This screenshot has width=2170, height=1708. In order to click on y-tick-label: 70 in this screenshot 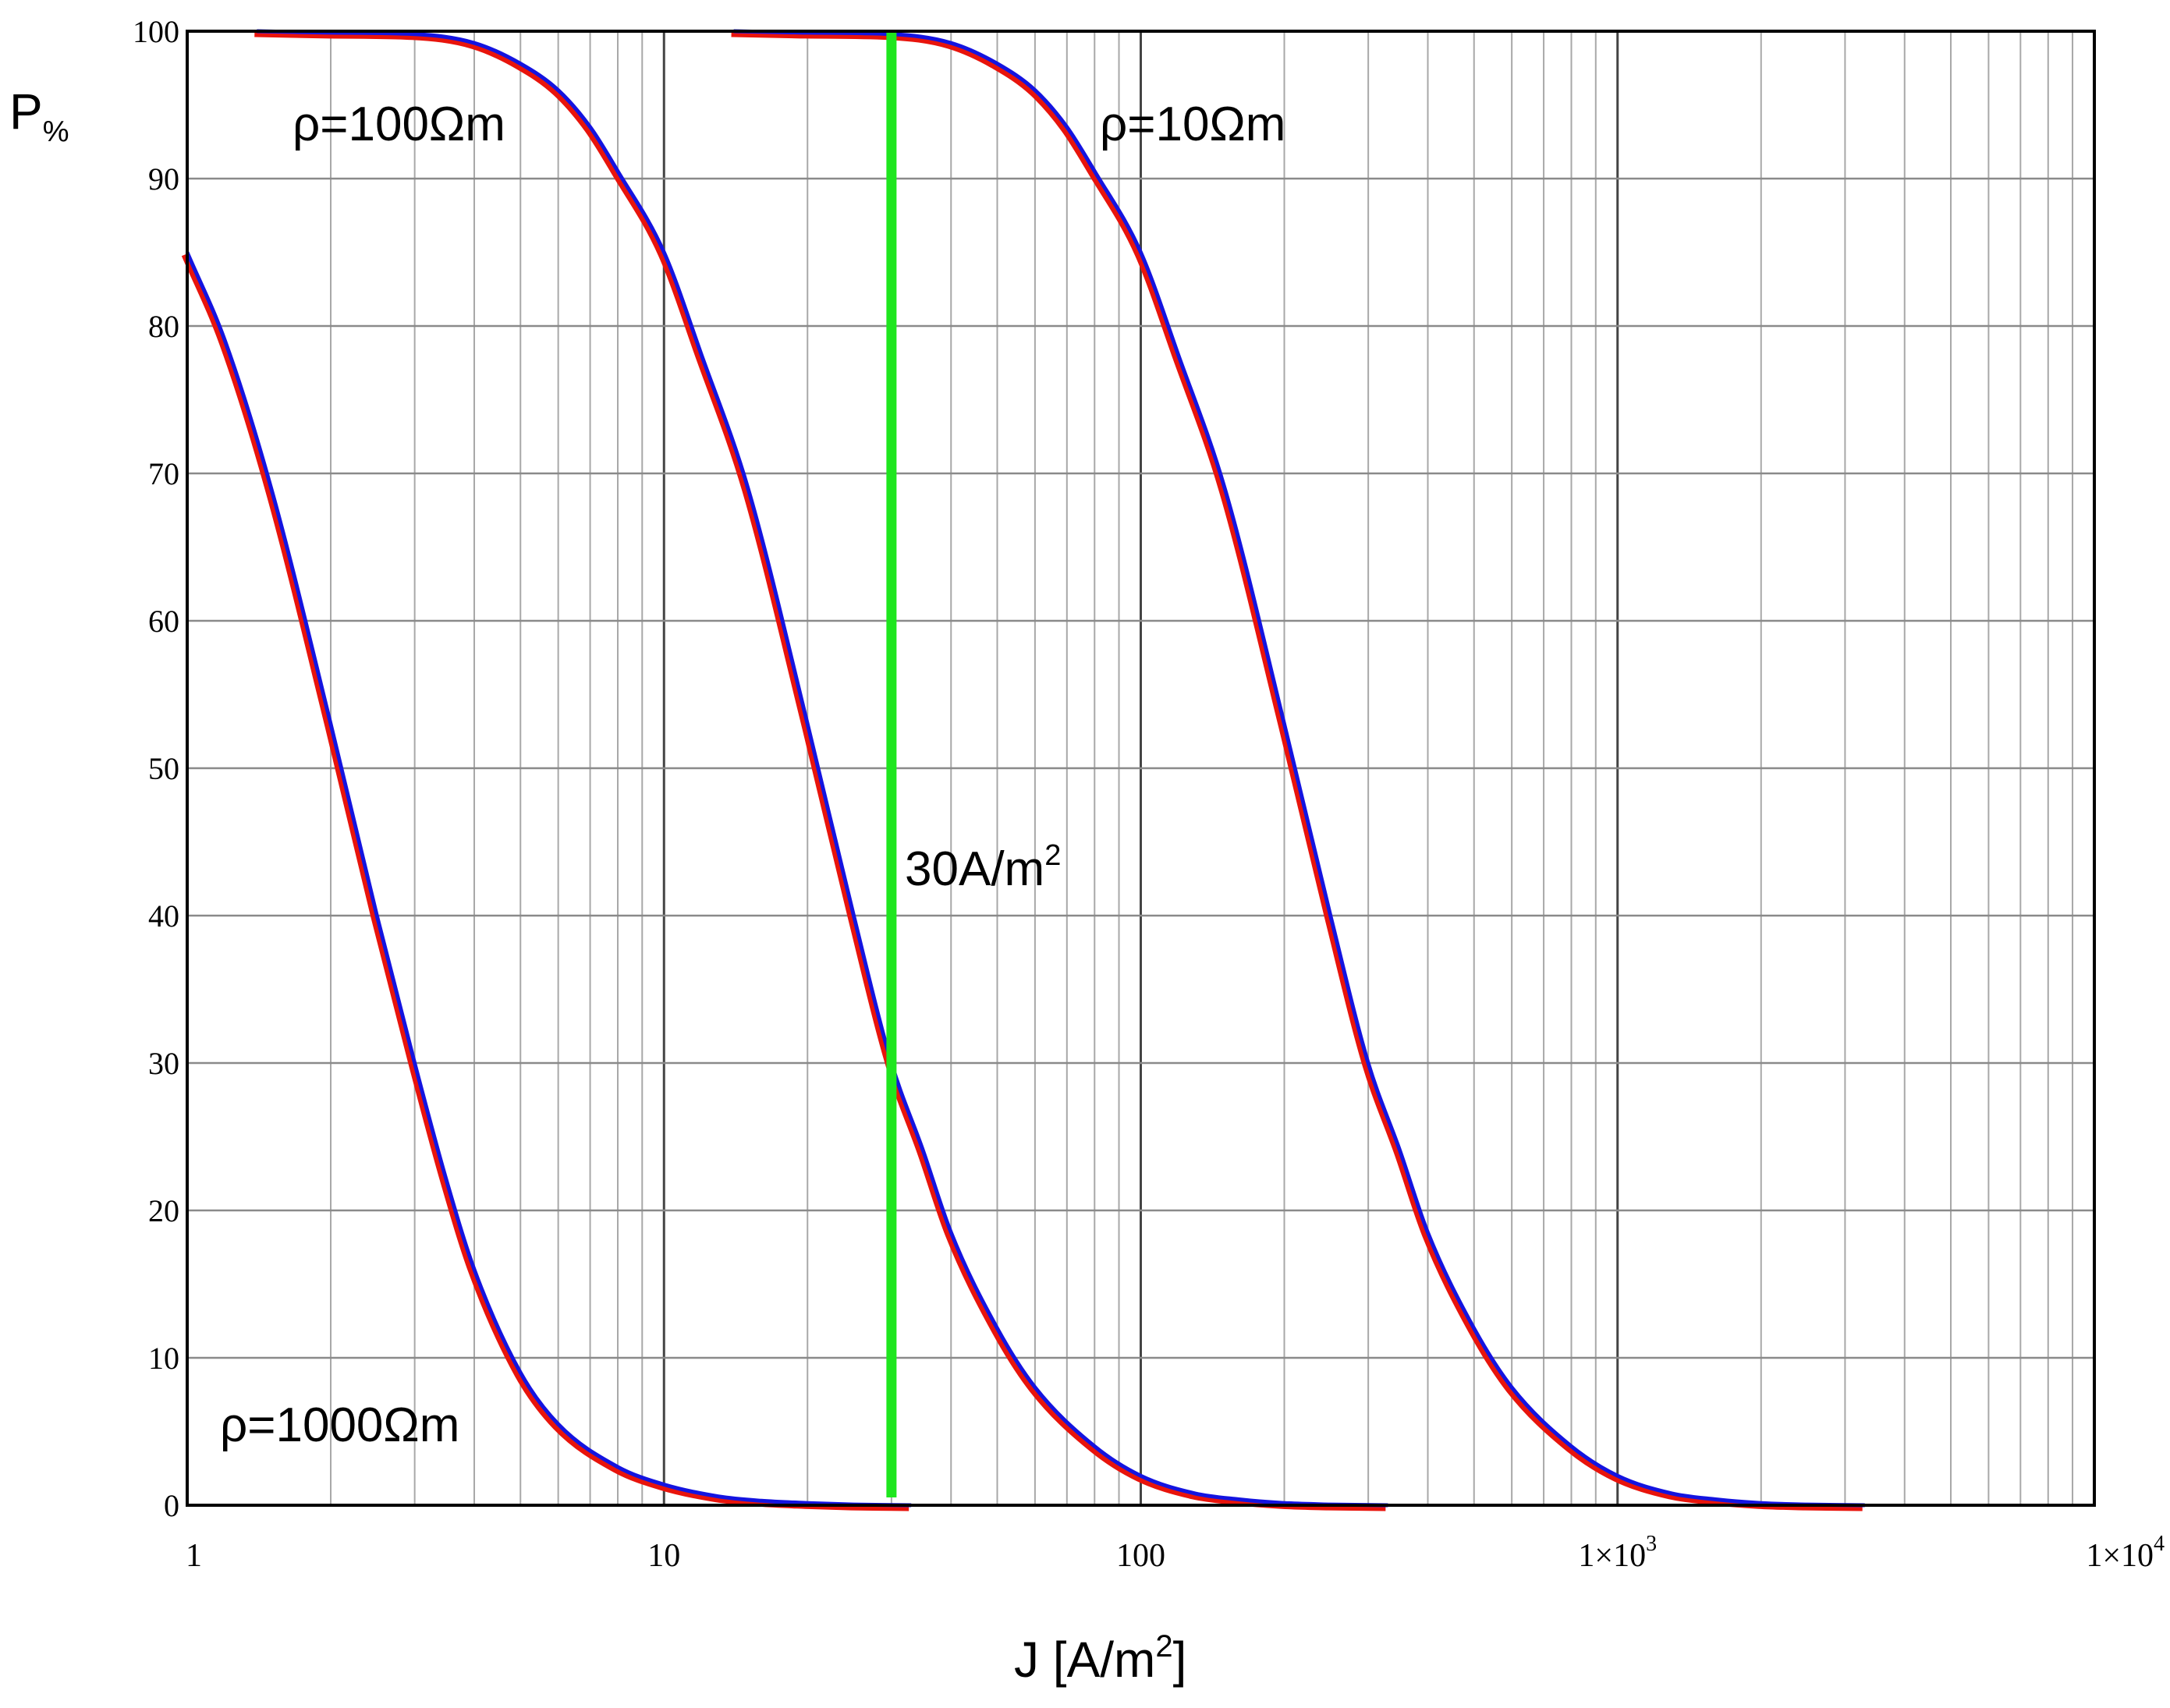, I will do `click(163, 473)`.